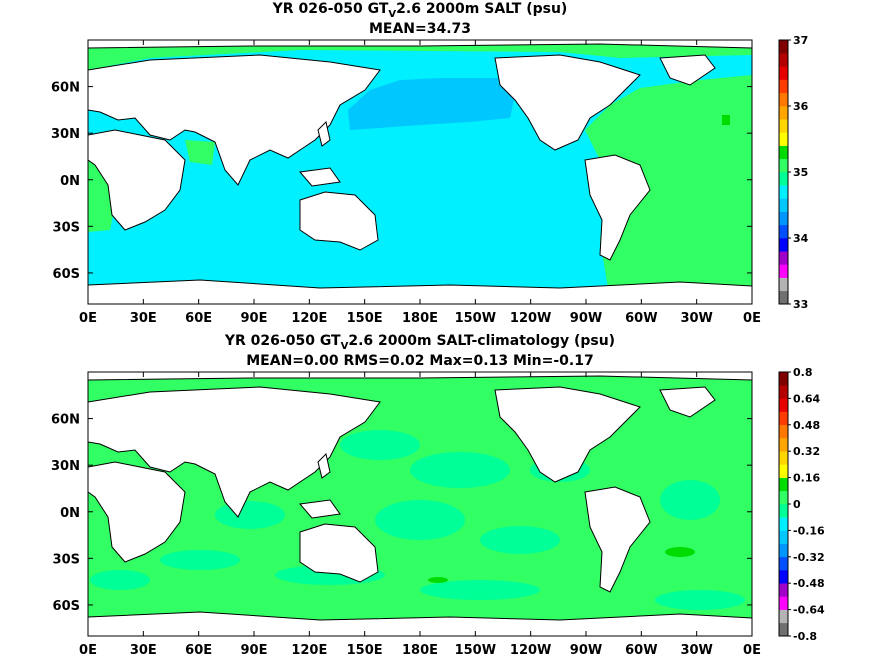 Image resolution: width=884 pixels, height=663 pixels. I want to click on colorbar-tick-label: 0.16, so click(806, 478).